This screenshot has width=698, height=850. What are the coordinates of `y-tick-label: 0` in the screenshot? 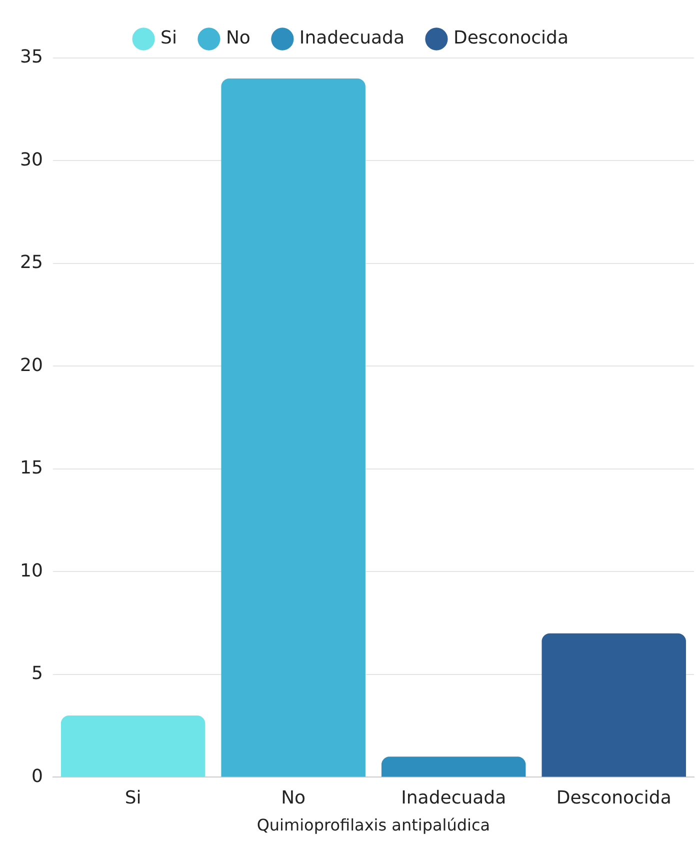 It's located at (37, 776).